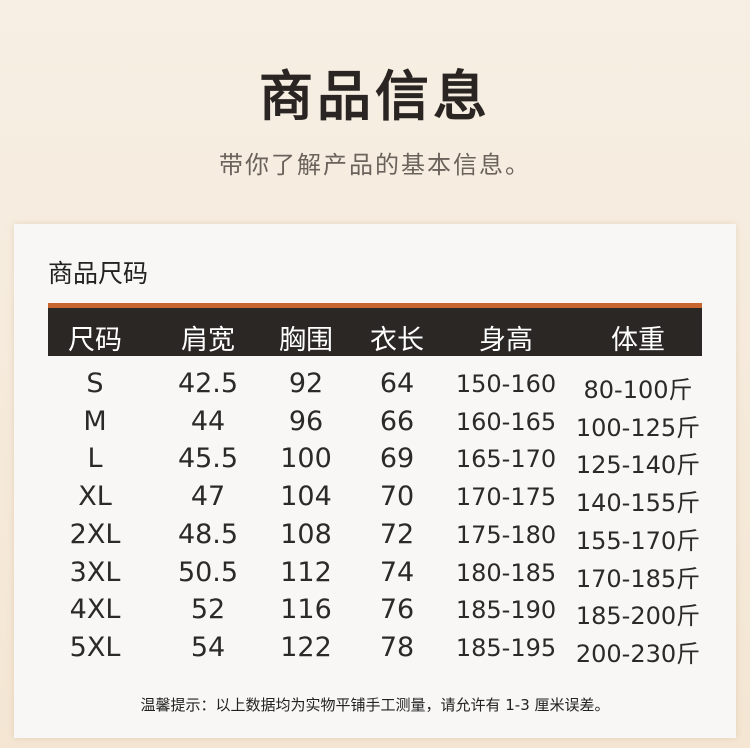 The height and width of the screenshot is (748, 750). Describe the element at coordinates (306, 610) in the screenshot. I see `table-cell: 116` at that location.